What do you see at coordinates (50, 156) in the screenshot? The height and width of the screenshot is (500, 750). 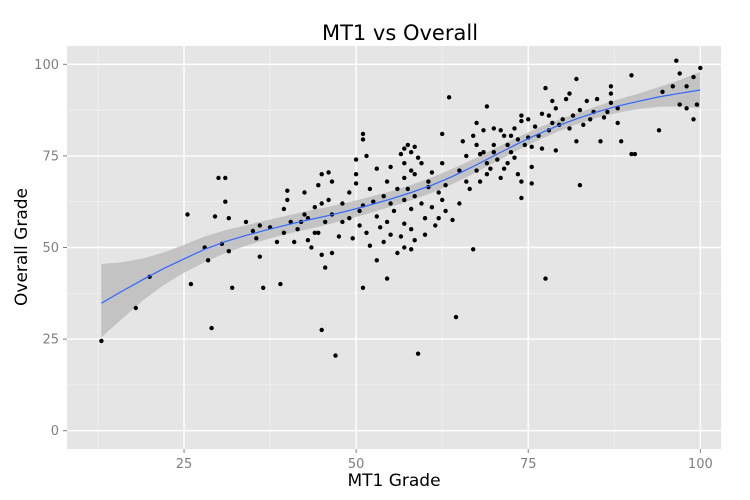 I see `y-tick-label: 75` at bounding box center [50, 156].